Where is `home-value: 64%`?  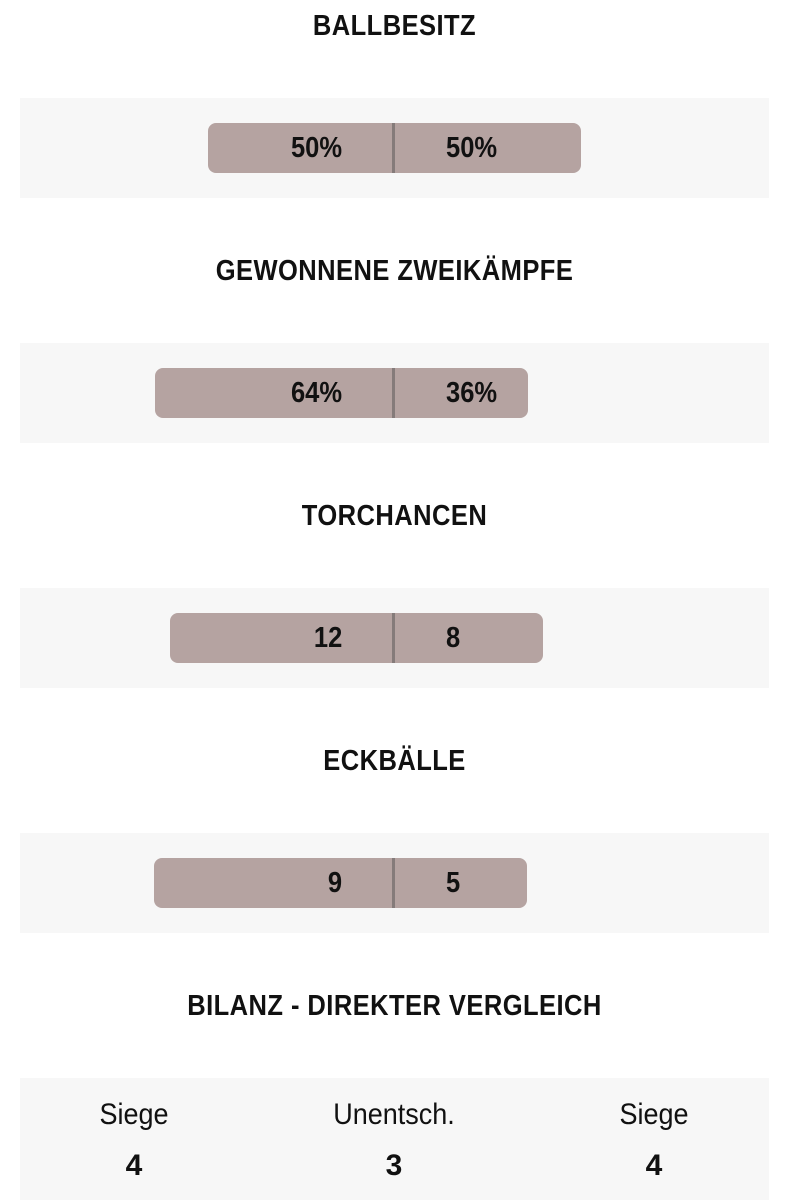 home-value: 64% is located at coordinates (316, 393).